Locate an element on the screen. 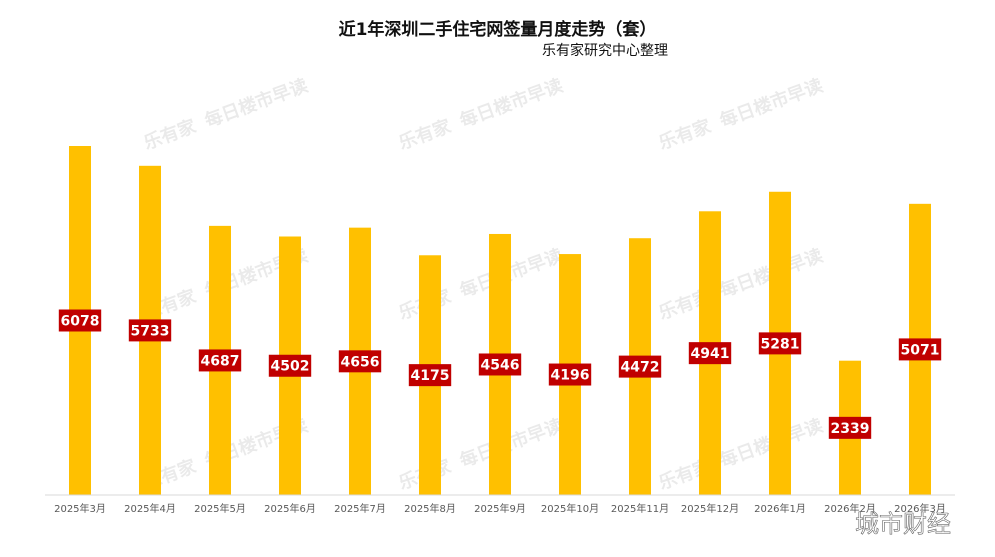 Image resolution: width=995 pixels, height=557 pixels. data-label: 5281 is located at coordinates (780, 343).